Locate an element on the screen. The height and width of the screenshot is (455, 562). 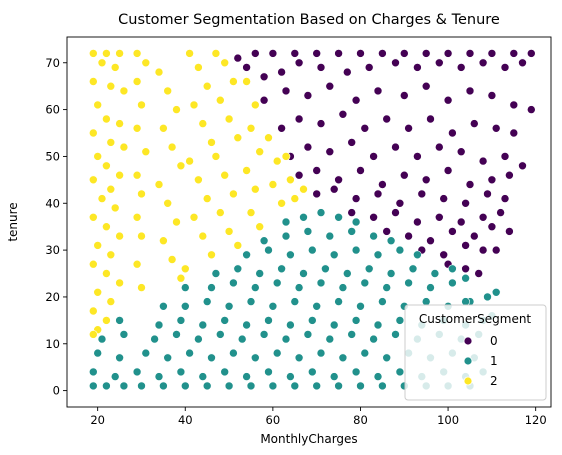
legend-entry-2: 2 is located at coordinates (480, 381).